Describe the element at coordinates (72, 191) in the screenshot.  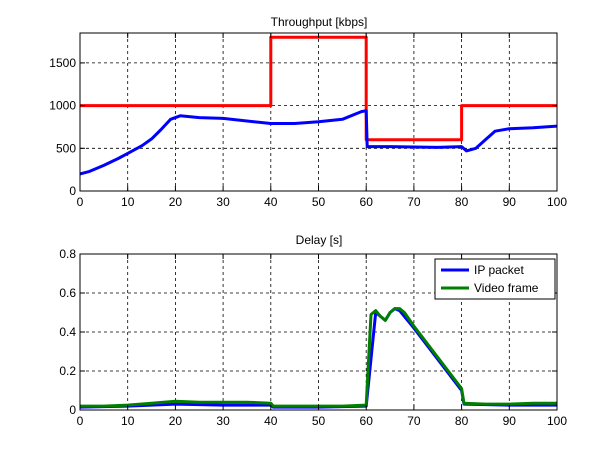
I see `throughput-y-tick-label: 0` at that location.